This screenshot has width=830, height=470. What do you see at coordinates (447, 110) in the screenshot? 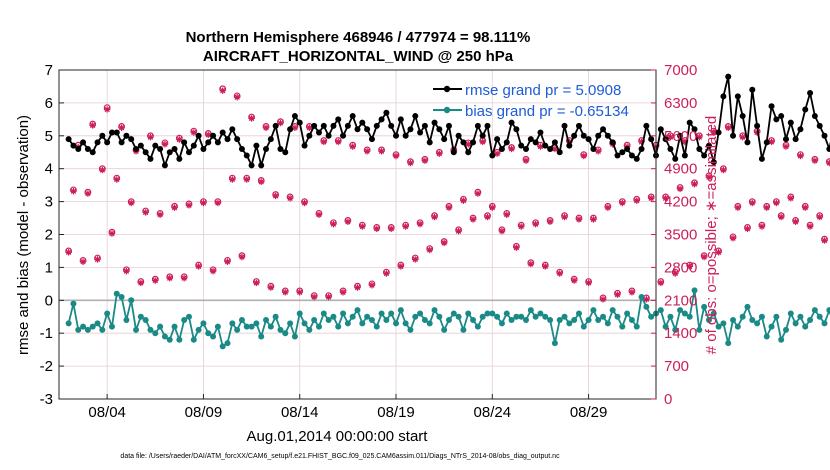
I see `legend-bias-marker` at bounding box center [447, 110].